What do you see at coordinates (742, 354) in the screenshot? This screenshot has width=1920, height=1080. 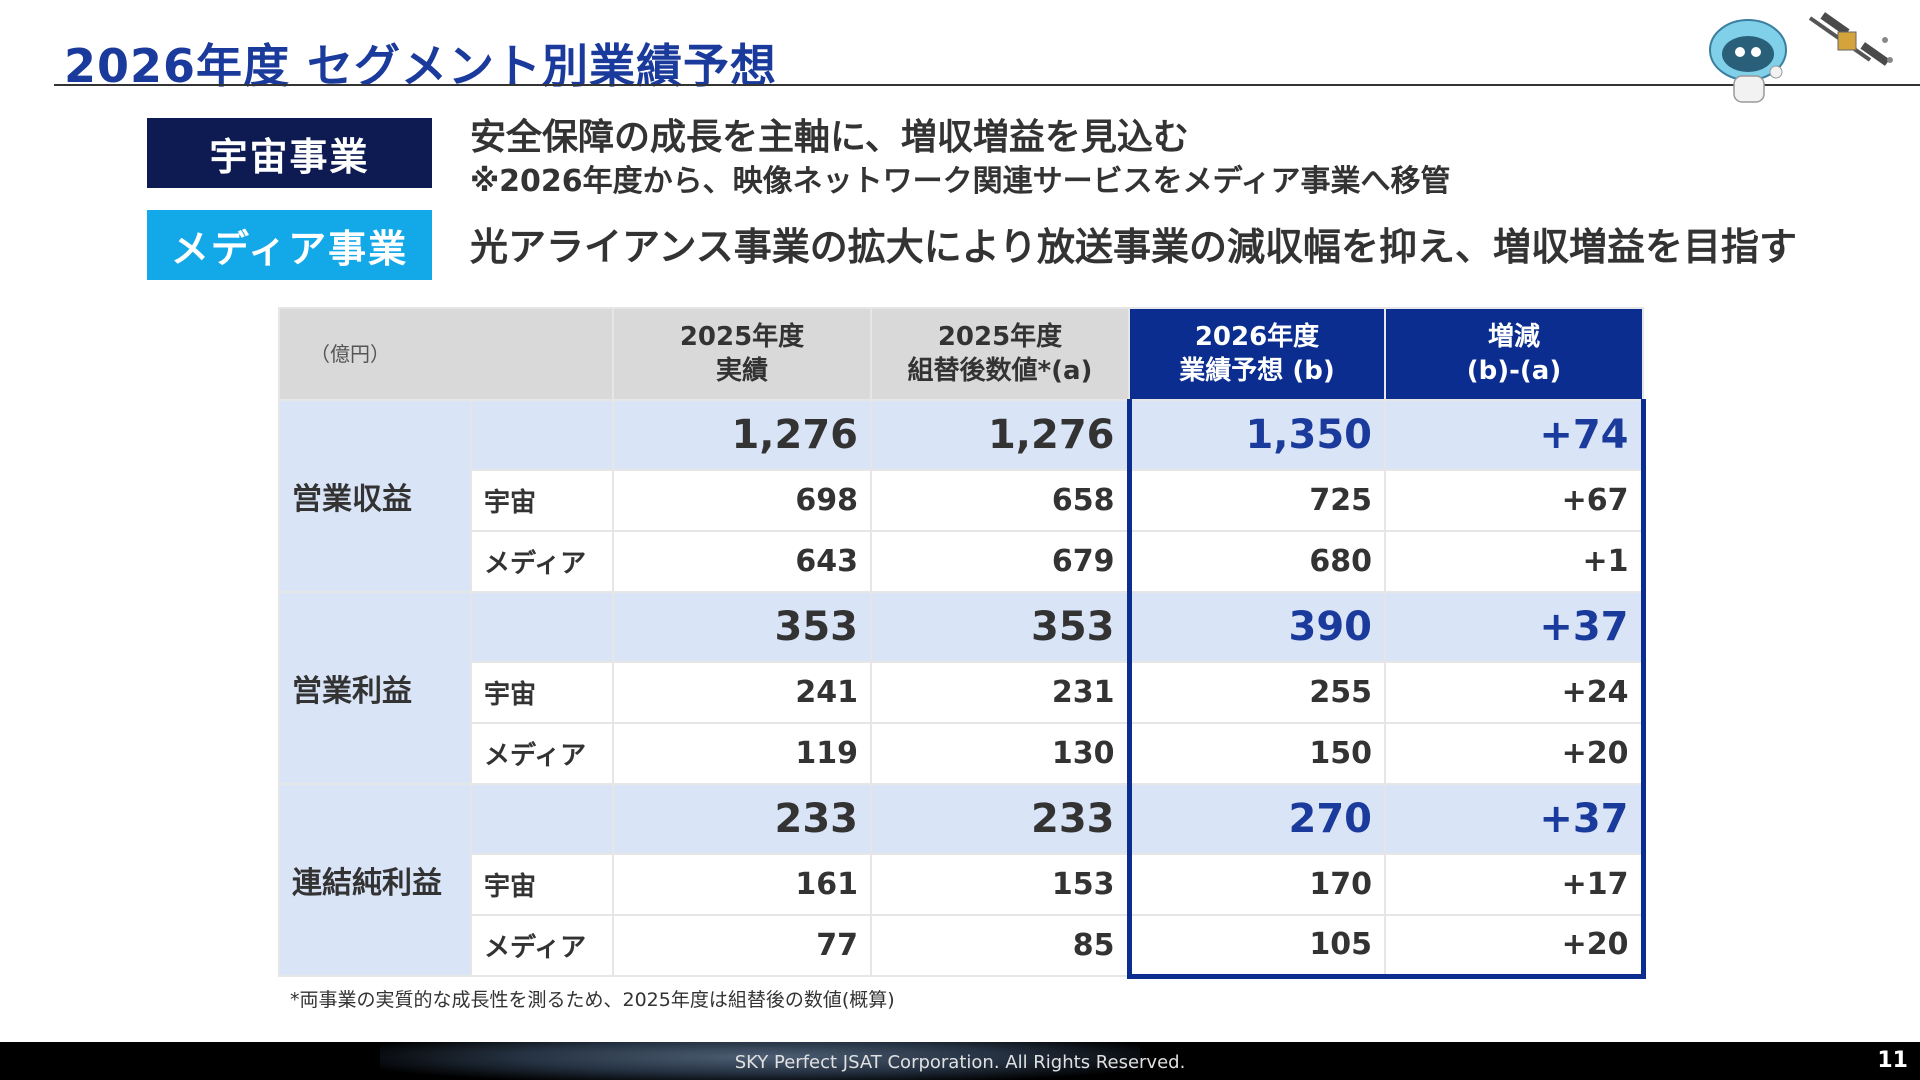 I see `header-fy2025-actual: 2025年度 実績` at bounding box center [742, 354].